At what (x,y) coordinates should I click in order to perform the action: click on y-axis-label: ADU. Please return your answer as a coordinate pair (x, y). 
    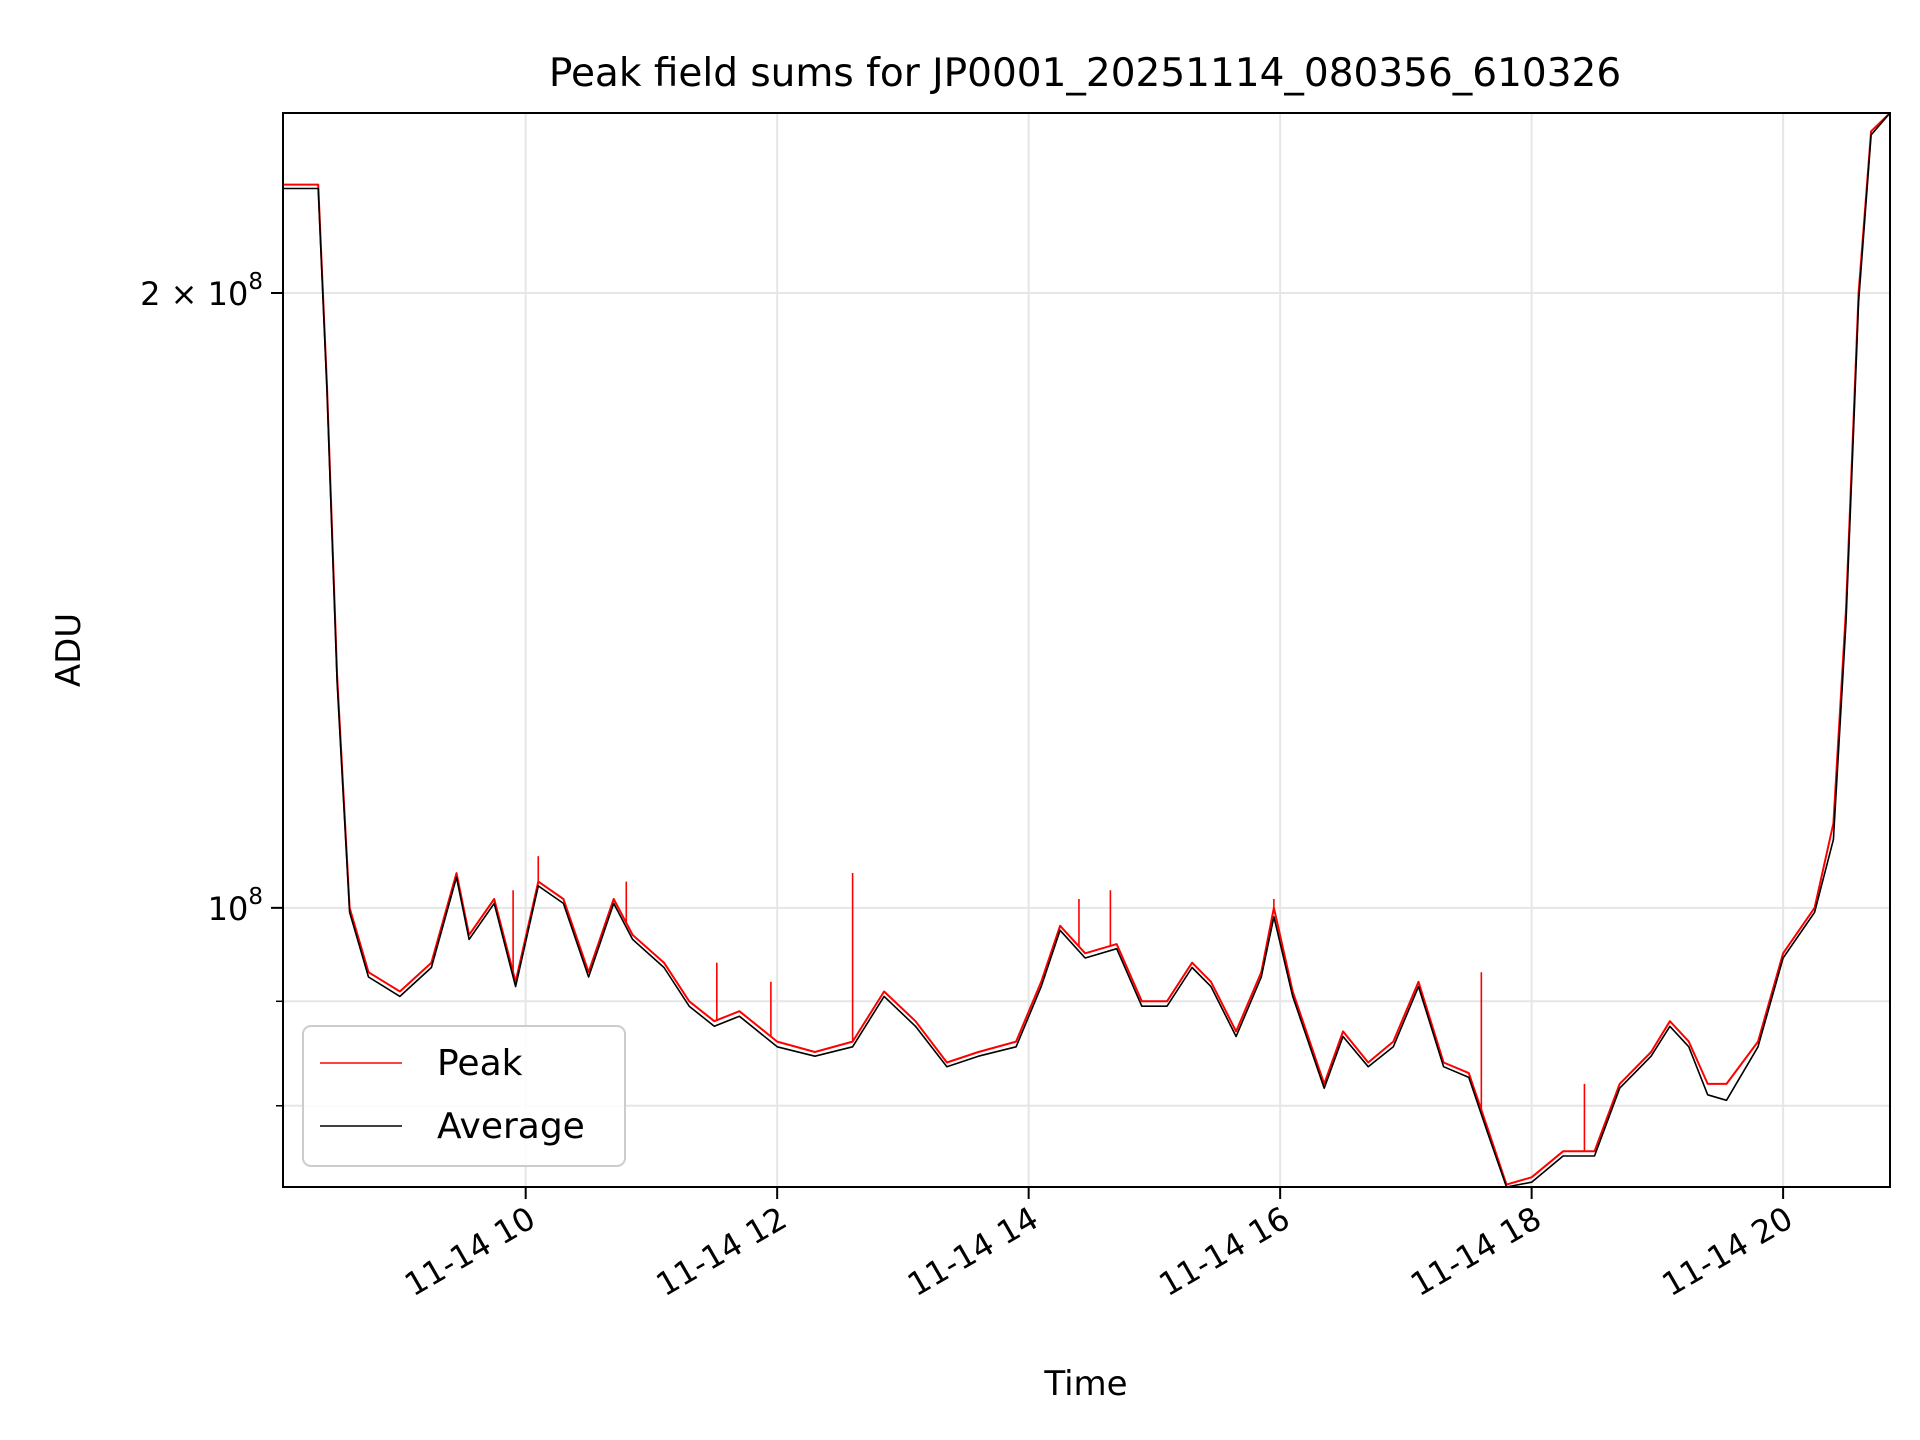
    Looking at the image, I should click on (69, 650).